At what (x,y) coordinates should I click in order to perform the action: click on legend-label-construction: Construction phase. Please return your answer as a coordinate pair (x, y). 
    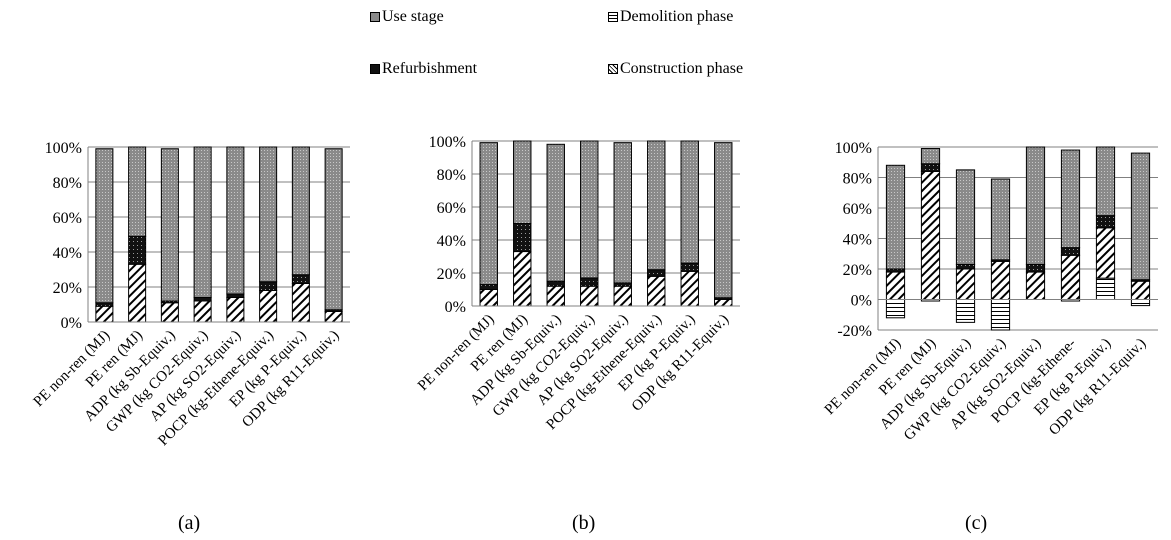
    Looking at the image, I should click on (682, 68).